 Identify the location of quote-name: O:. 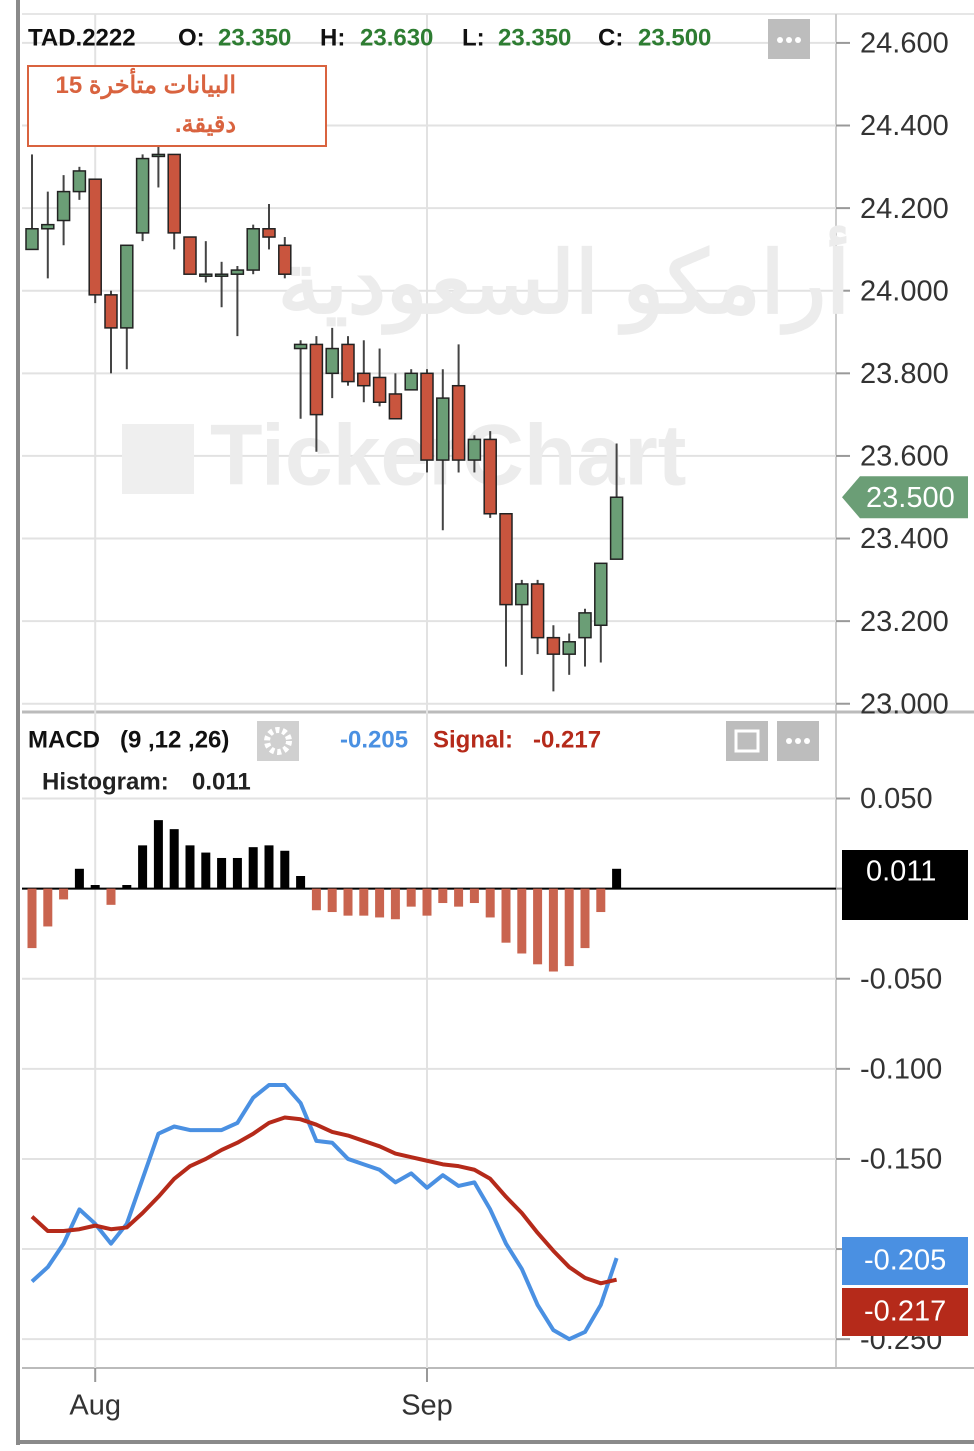
(191, 37).